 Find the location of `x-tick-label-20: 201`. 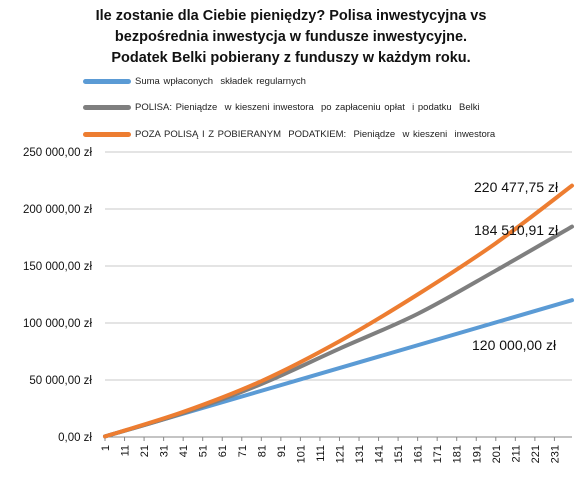

x-tick-label-20: 201 is located at coordinates (497, 454).